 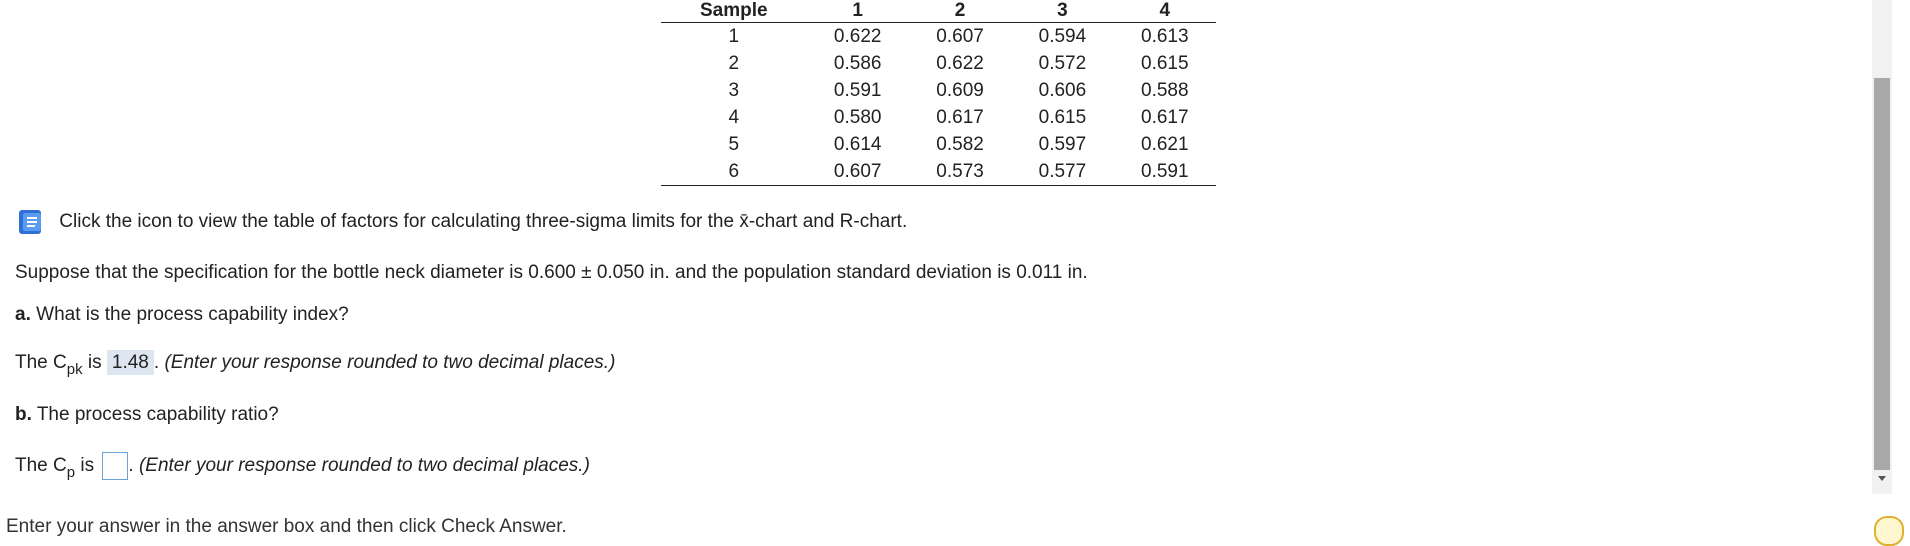 What do you see at coordinates (192, 314) in the screenshot?
I see `question-text: What is the process capability index?` at bounding box center [192, 314].